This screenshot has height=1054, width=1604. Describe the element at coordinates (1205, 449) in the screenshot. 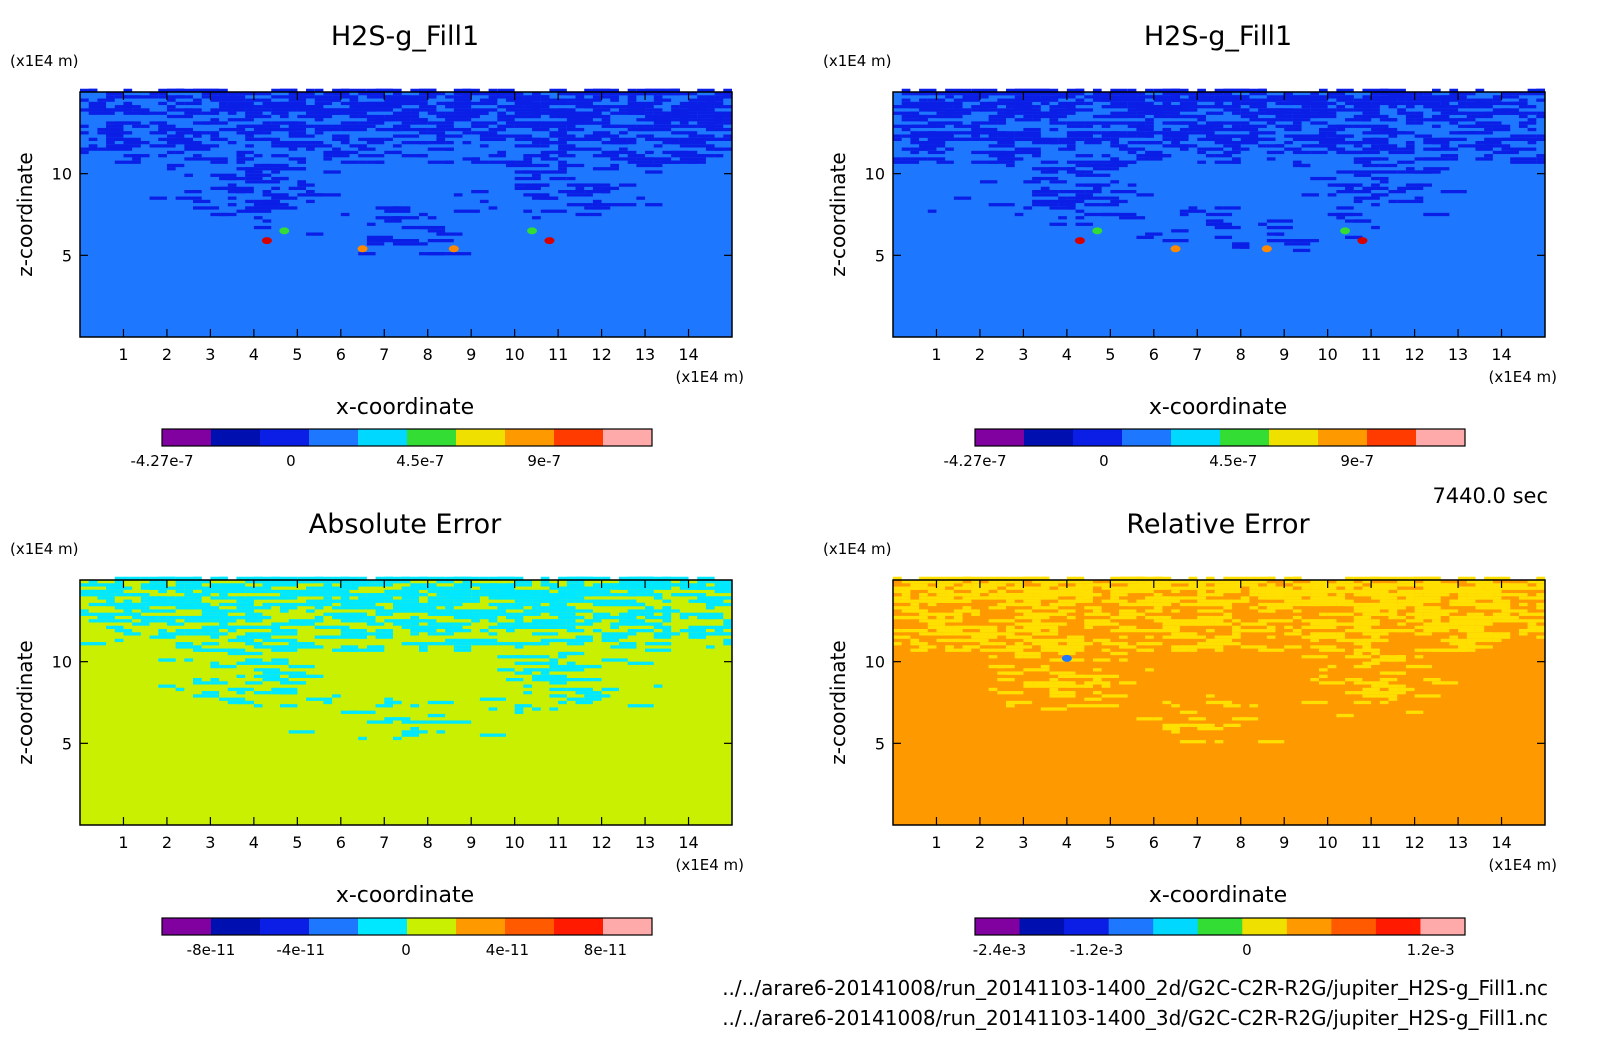

I see `colorbar: -4.27e-7 0 4.5e-7 9e-7` at that location.